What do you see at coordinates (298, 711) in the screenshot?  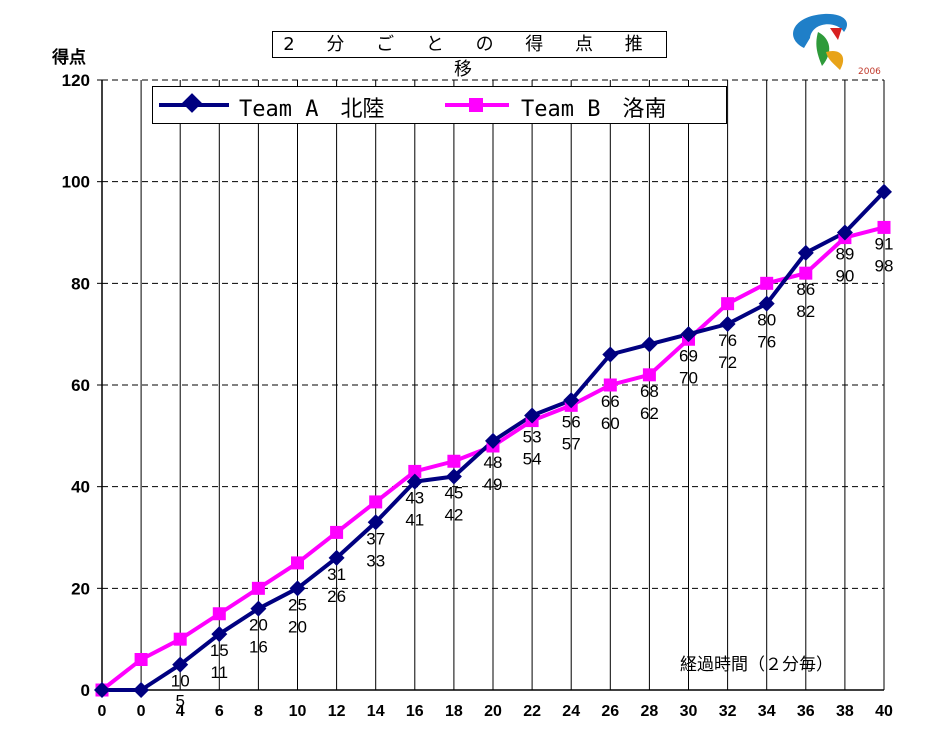 I see `x-tick-label: 10` at bounding box center [298, 711].